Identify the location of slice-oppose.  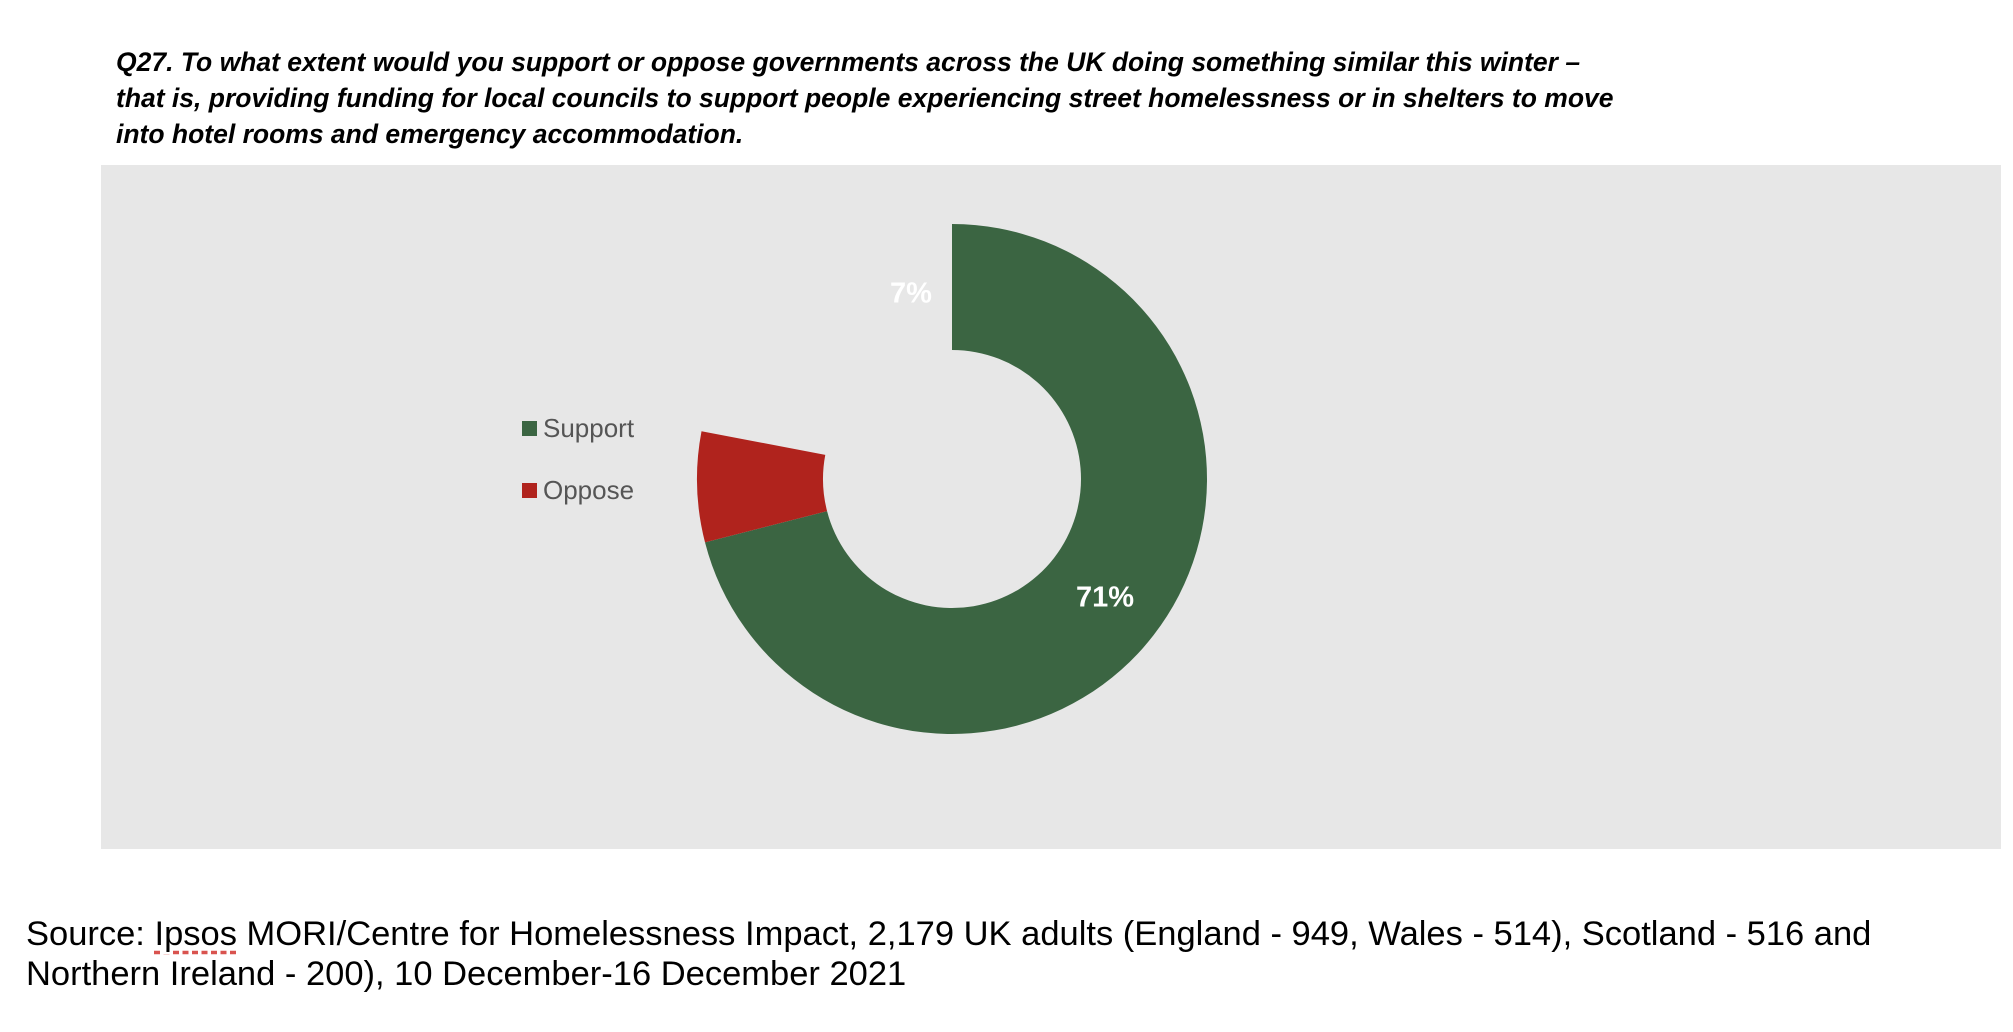
(762, 487).